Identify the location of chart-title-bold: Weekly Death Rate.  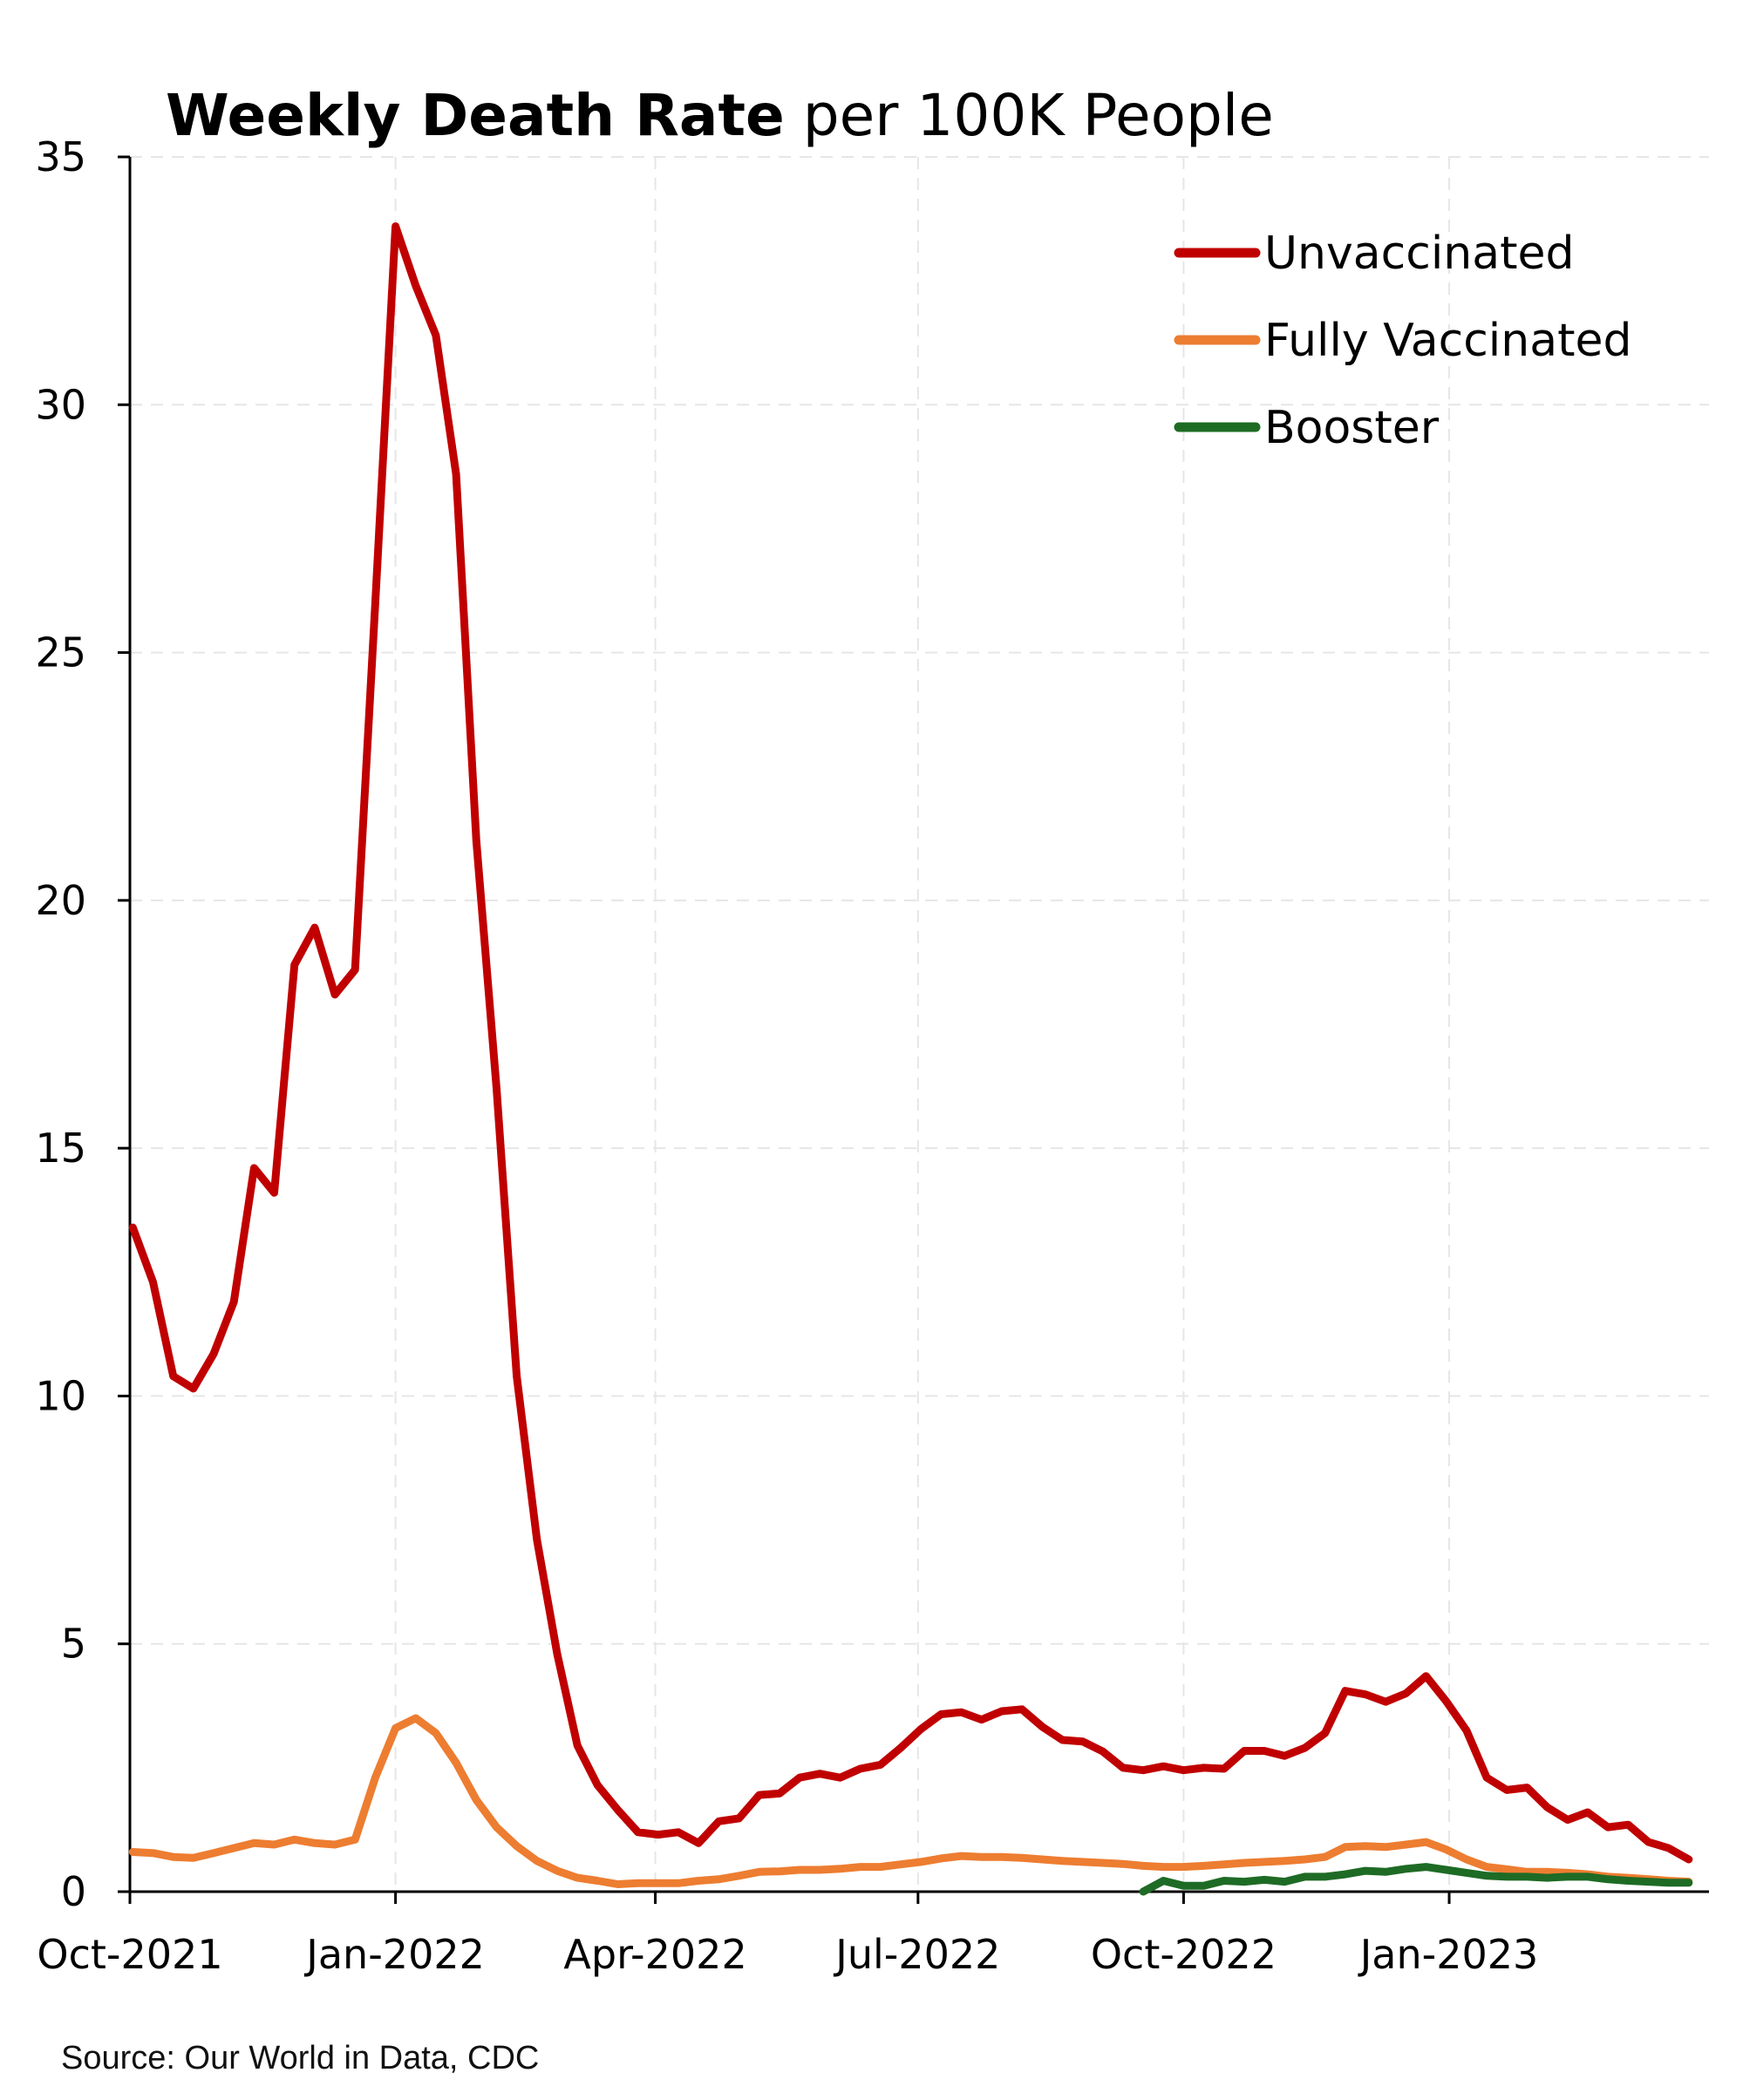
(475, 116).